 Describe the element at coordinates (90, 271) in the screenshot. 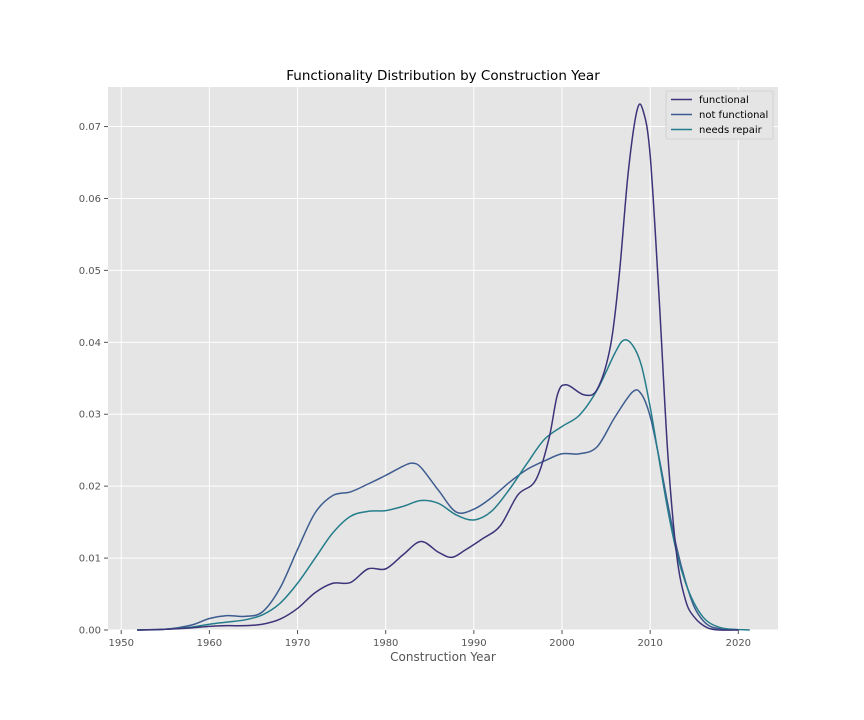

I see `y-tick-label: 0.05` at that location.